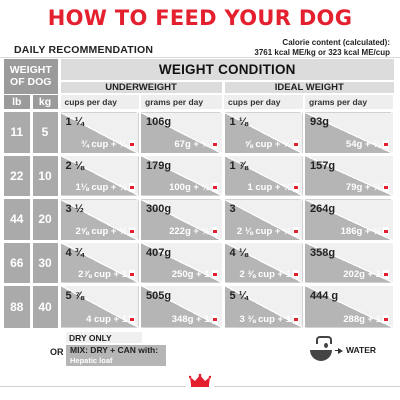  I want to click on mix-amount: 100g + ½, so click(189, 188).